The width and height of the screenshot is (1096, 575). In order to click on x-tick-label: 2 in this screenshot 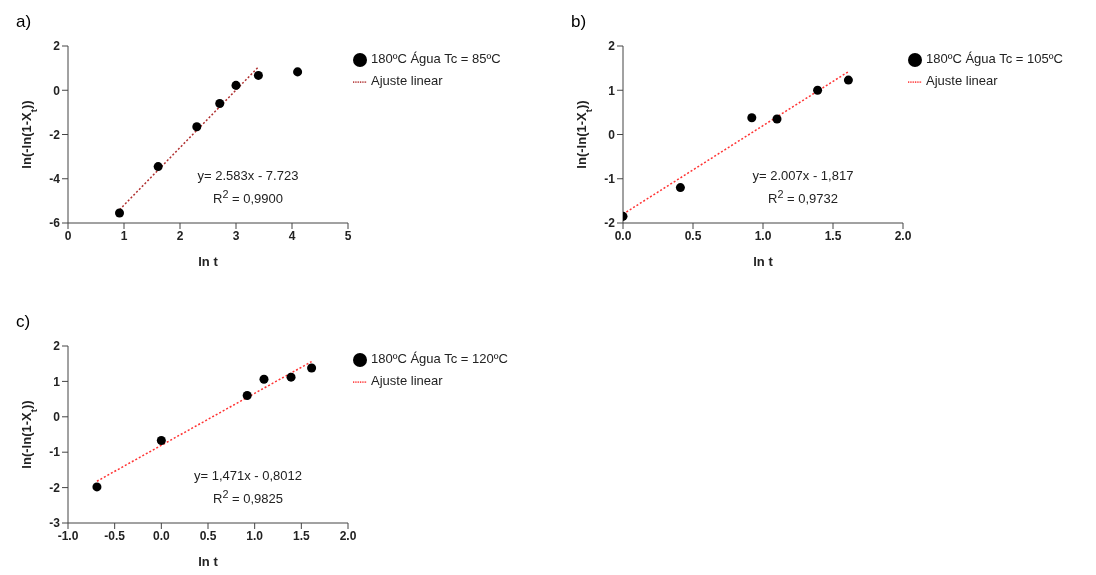, I will do `click(180, 235)`.